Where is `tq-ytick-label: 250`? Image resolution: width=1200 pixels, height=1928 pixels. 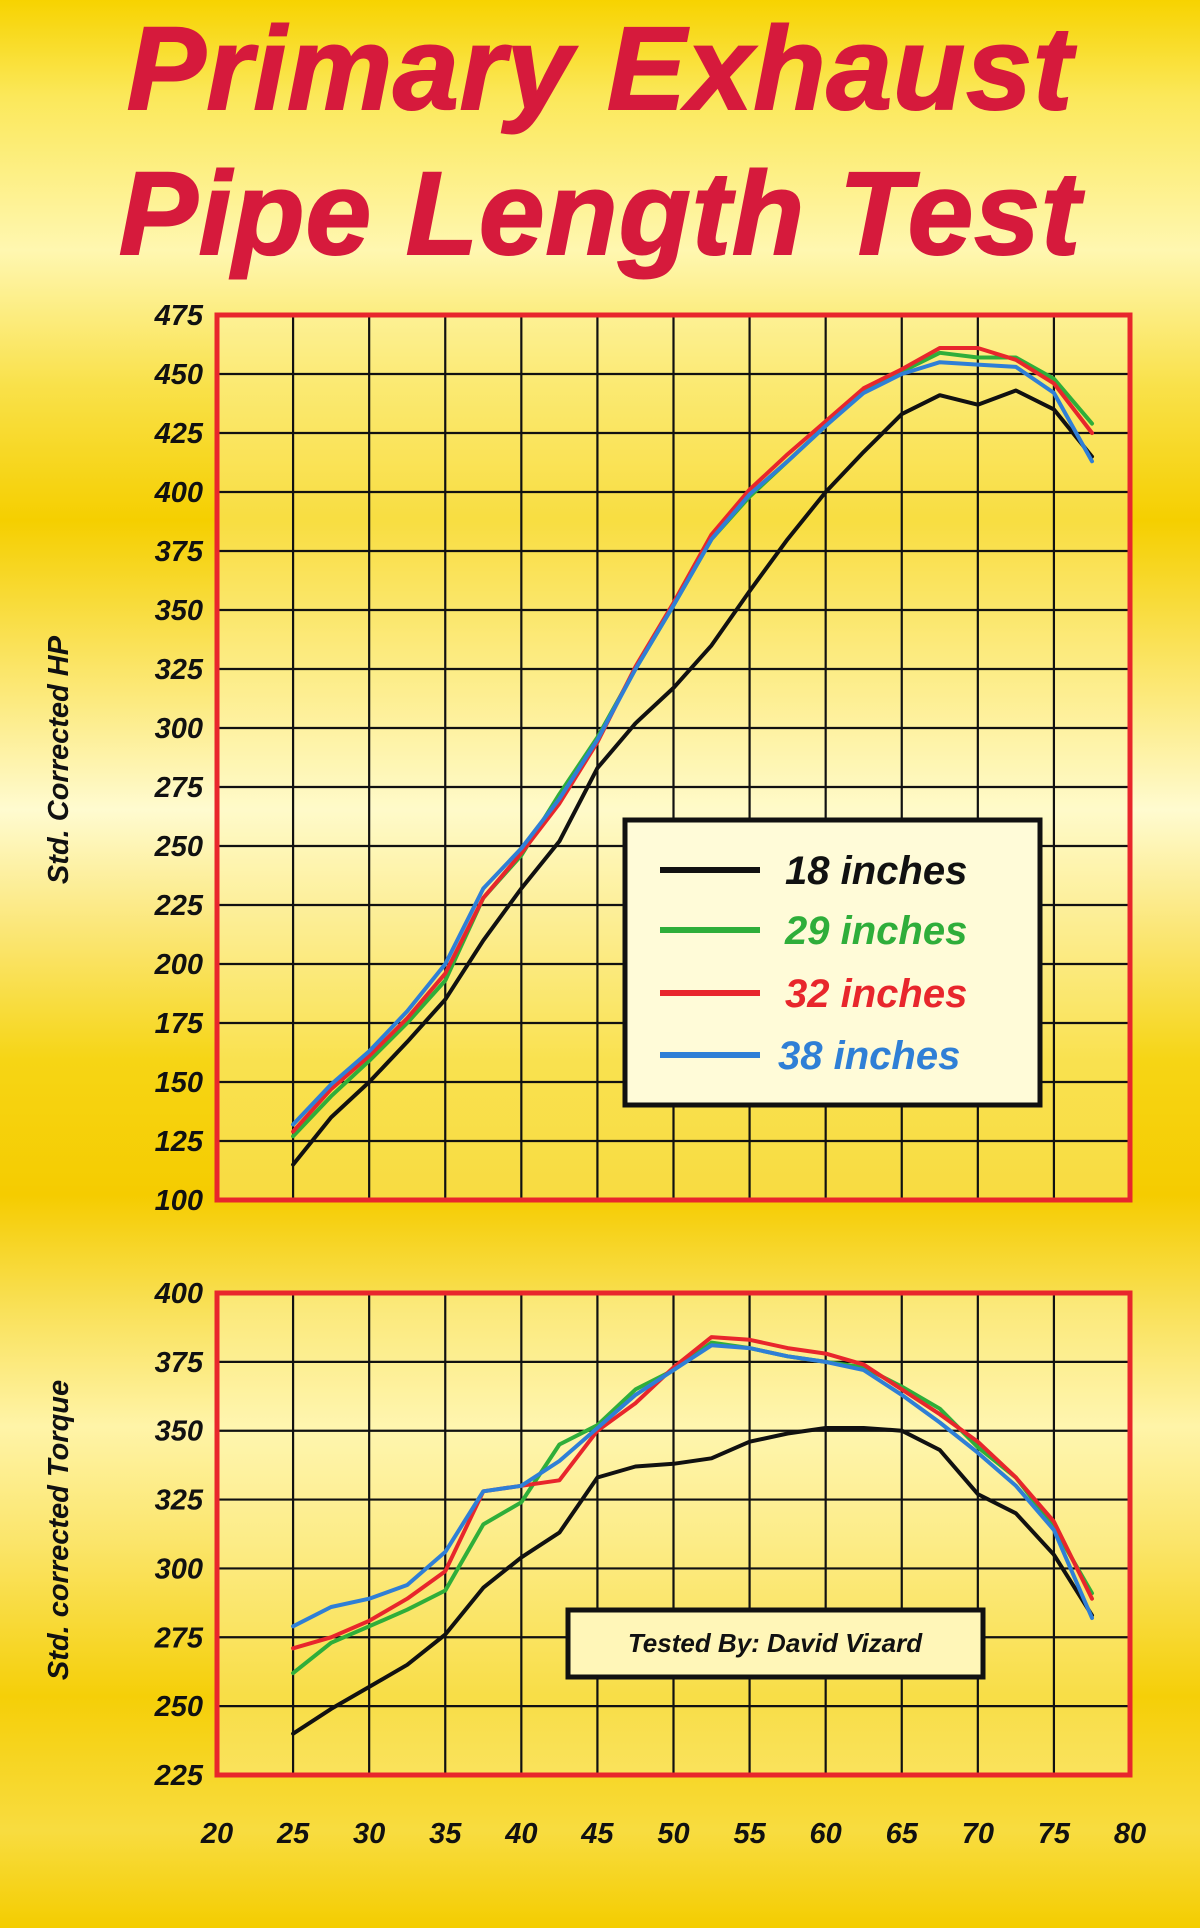 tq-ytick-label: 250 is located at coordinates (178, 1707).